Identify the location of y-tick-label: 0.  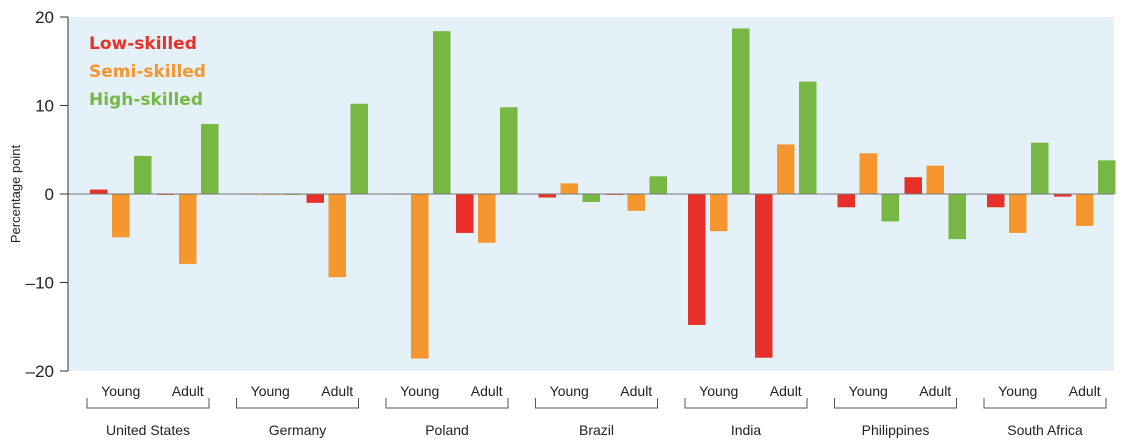
(49, 194).